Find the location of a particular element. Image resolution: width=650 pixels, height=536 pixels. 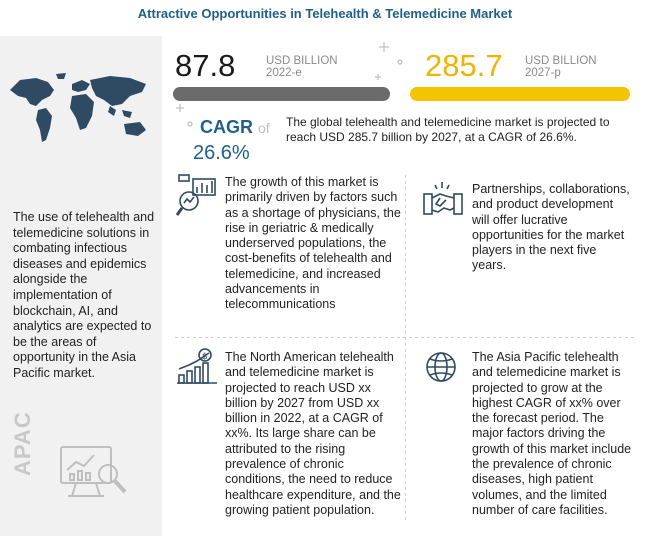

stat-2027-unit: USD BILLION is located at coordinates (561, 61).